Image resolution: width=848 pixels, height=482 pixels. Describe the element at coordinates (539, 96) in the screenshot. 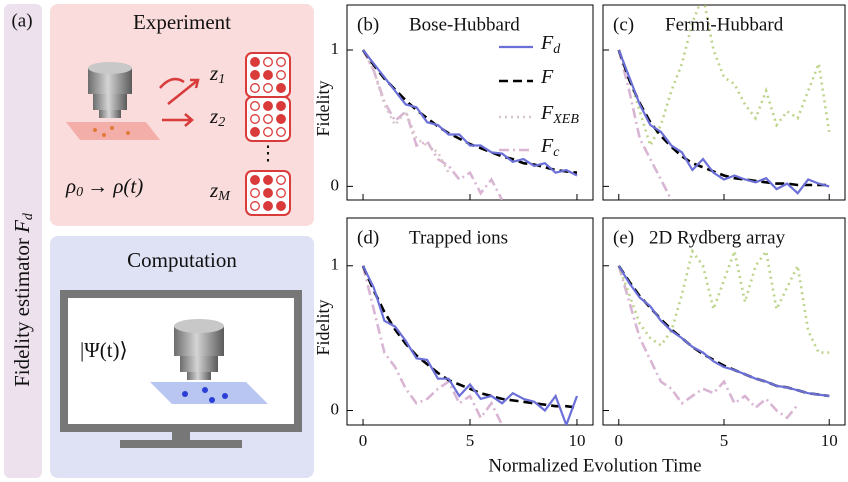

I see `legend: Fd F FXEB Fc` at that location.